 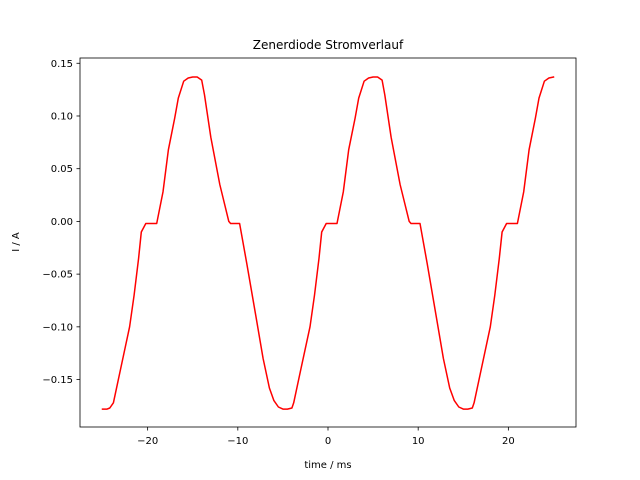 What do you see at coordinates (328, 45) in the screenshot?
I see `chart-title: Zenerdiode Stromverlauf` at bounding box center [328, 45].